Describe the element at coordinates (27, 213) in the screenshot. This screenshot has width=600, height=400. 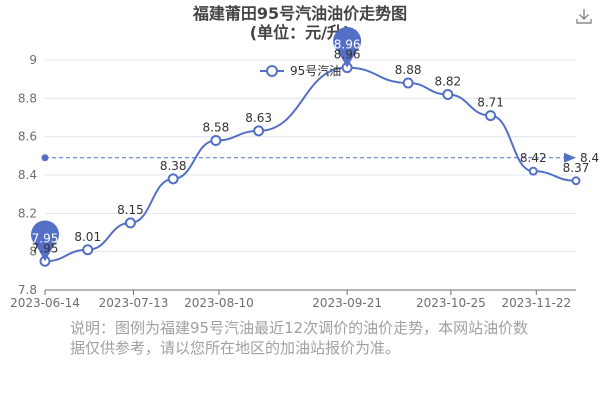
I see `y-tick-label: 8.2` at that location.